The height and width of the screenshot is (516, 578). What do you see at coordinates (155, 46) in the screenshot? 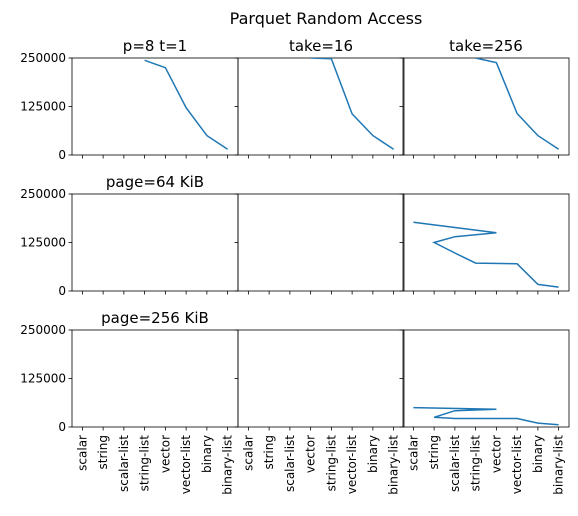
I see `panel-title-0-0: p=8 t=1` at bounding box center [155, 46].